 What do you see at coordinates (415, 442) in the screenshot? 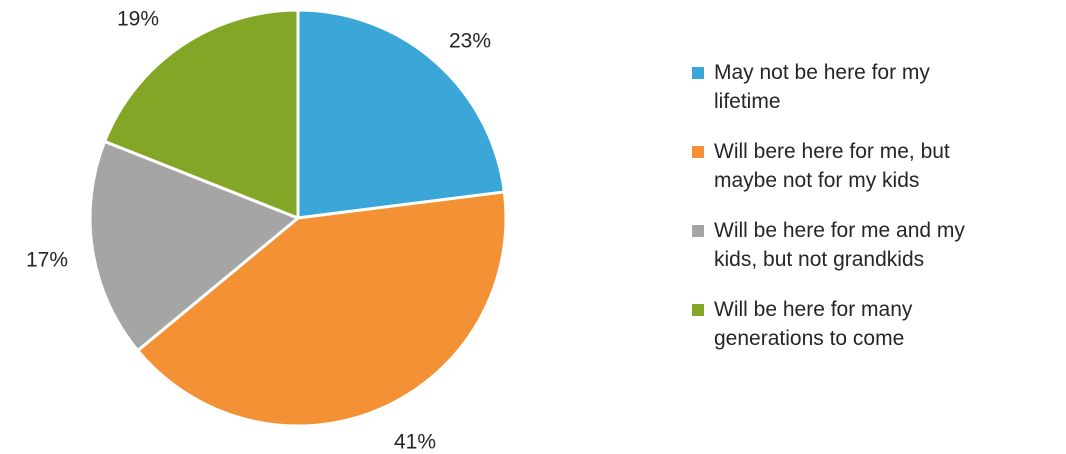
I see `pie-data-label: 41%` at bounding box center [415, 442].